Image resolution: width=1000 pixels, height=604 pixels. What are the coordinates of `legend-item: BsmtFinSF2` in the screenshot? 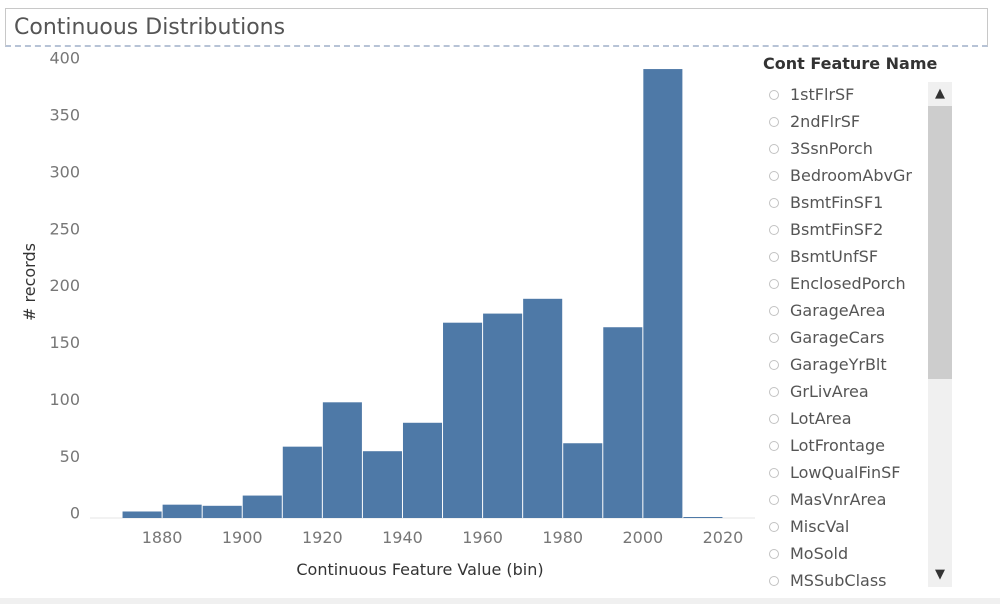 It's located at (844, 229).